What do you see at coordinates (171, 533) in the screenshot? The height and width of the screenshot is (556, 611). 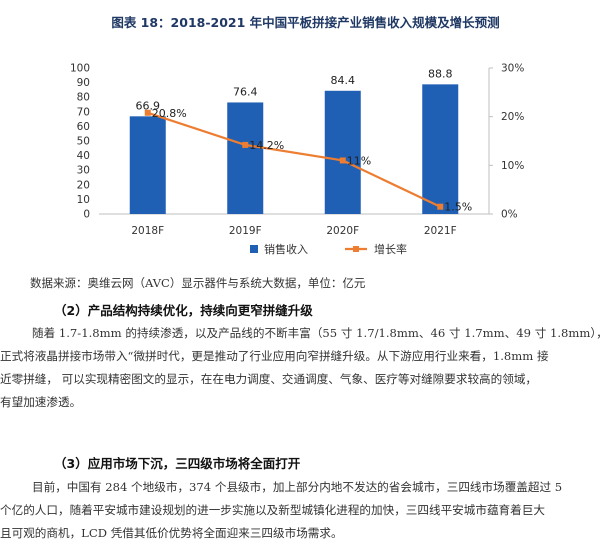 I see `paragraph-line: 且可观的商机，LCD 凭借其低价优势将全面迎来三四级市场需求。` at bounding box center [171, 533].